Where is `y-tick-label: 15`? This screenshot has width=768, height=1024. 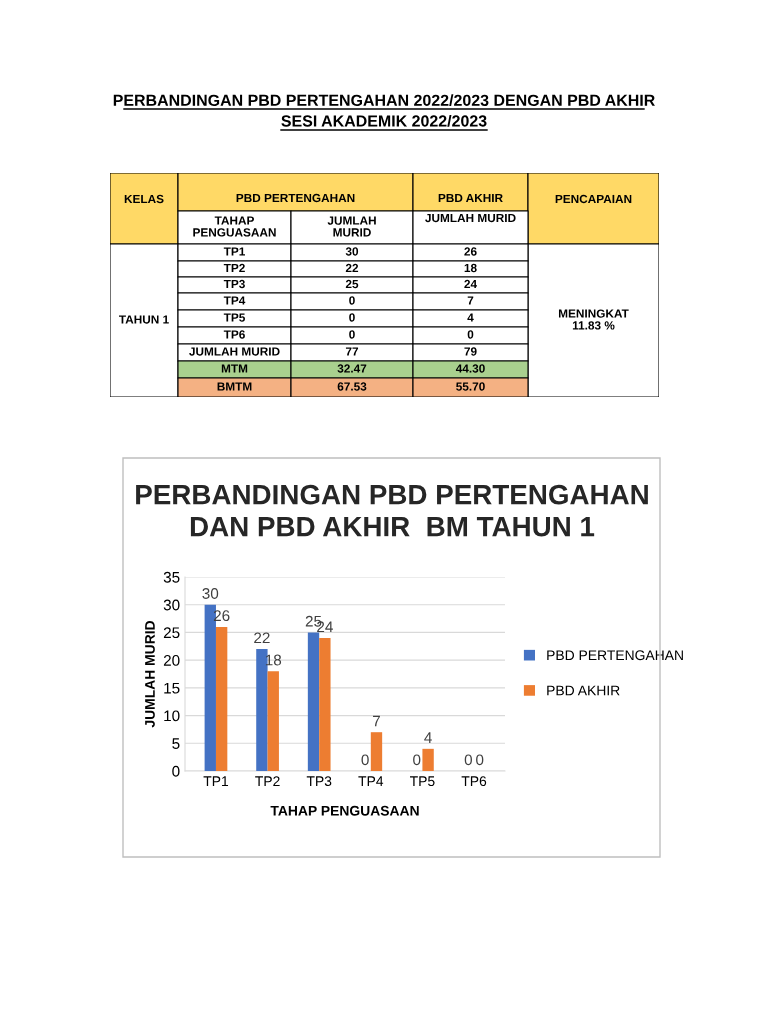 y-tick-label: 15 is located at coordinates (172, 688).